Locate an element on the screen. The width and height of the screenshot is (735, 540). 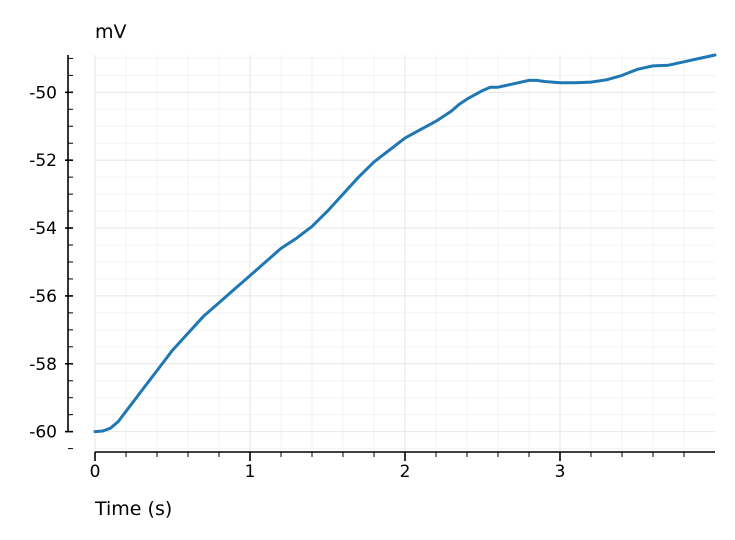
y-tick-label: -52 is located at coordinates (43, 161).